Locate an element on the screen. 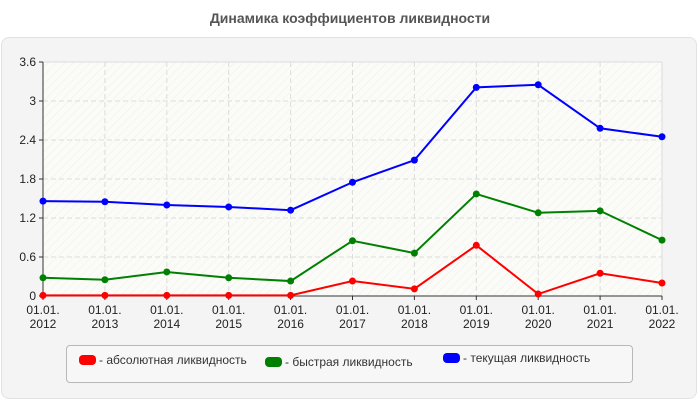 The height and width of the screenshot is (400, 700). y-tick-label: 0 is located at coordinates (32, 296).